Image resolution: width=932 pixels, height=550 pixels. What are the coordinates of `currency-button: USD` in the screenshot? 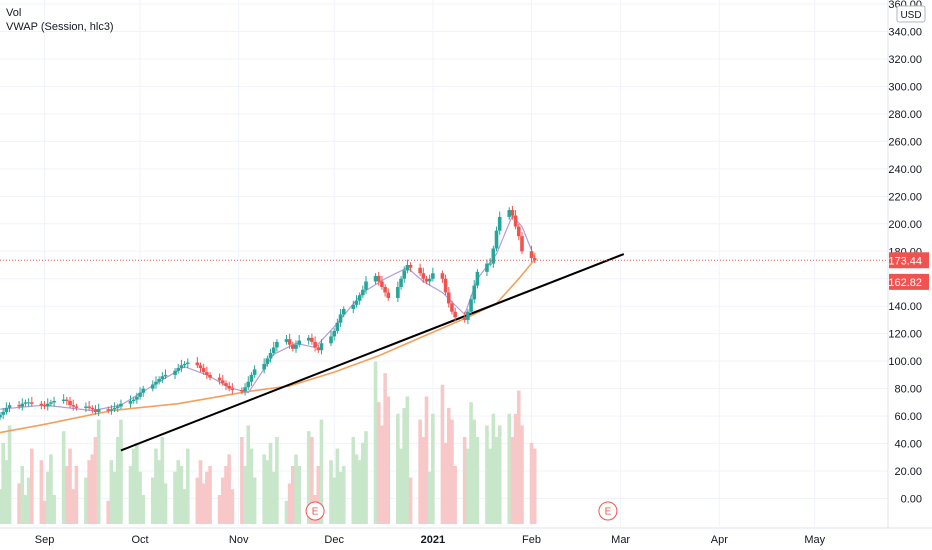 It's located at (911, 14).